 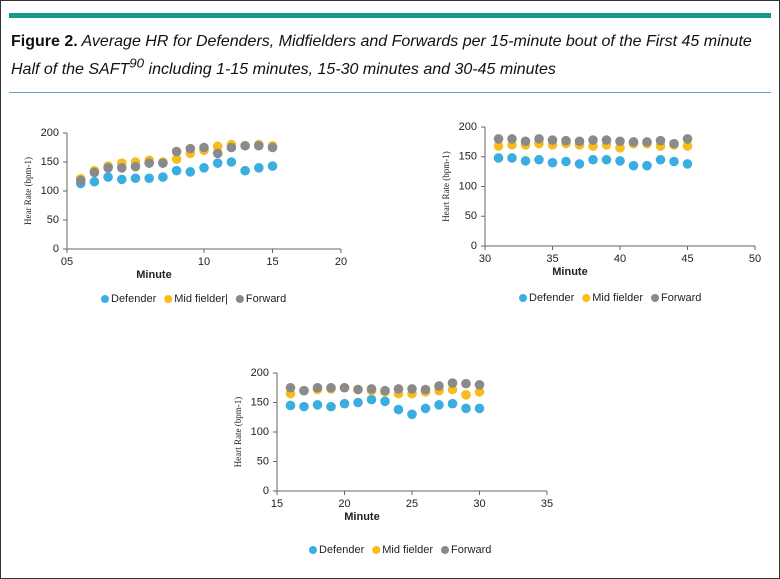 I want to click on y-axis-label: Heart Rate (bpm-1), so click(x=446, y=186).